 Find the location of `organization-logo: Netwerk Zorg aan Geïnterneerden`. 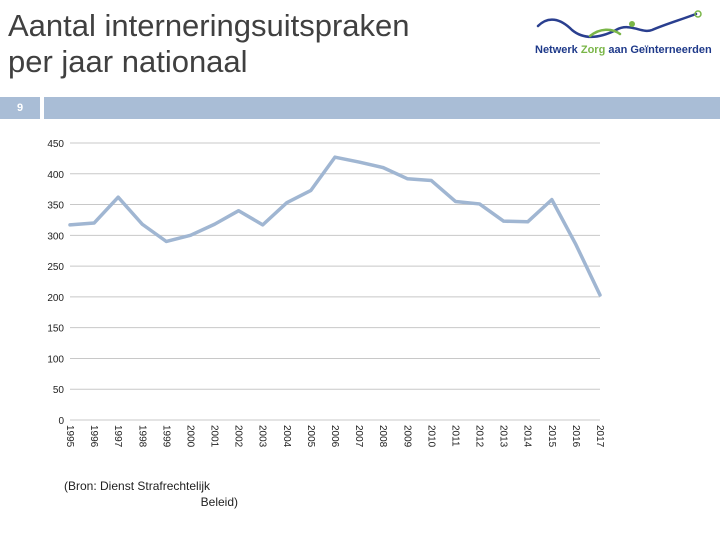

organization-logo: Netwerk Zorg aan Geïnterneerden is located at coordinates (617, 38).